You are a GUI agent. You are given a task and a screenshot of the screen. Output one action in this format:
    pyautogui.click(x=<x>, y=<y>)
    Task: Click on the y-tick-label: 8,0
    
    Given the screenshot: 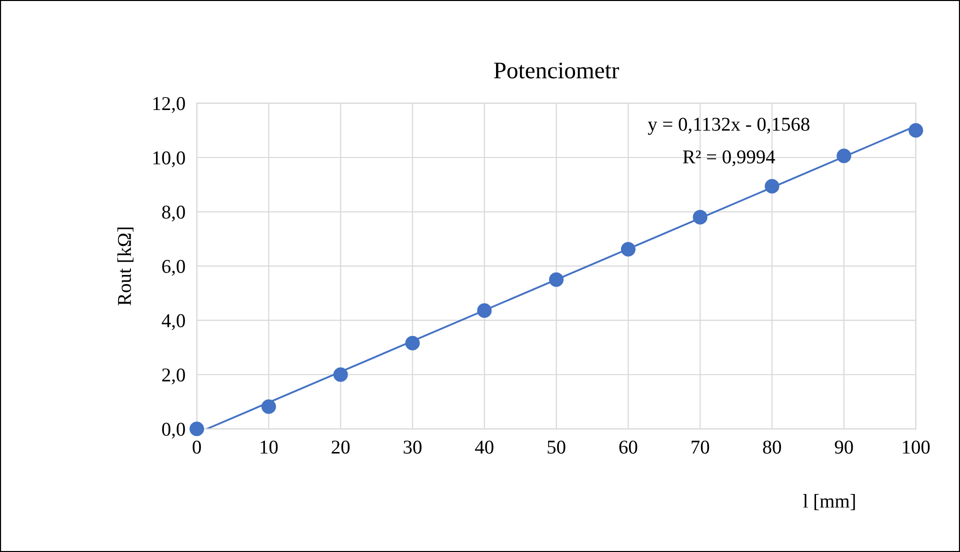 What is the action you would take?
    pyautogui.click(x=173, y=214)
    